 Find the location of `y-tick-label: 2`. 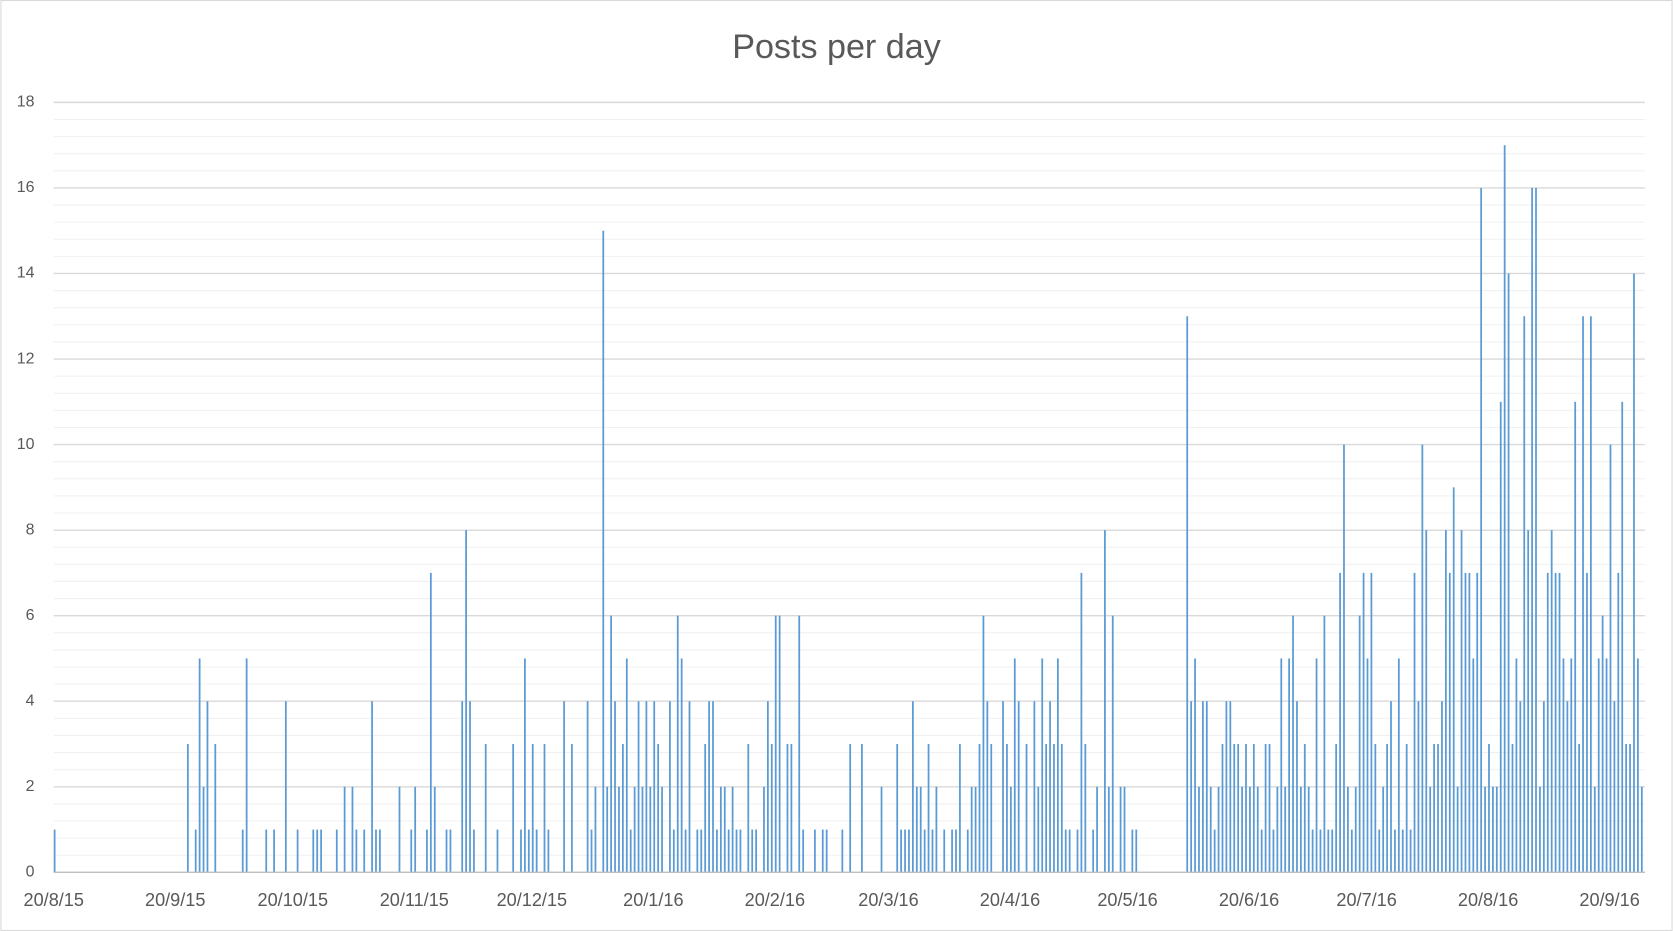

y-tick-label: 2 is located at coordinates (30, 786).